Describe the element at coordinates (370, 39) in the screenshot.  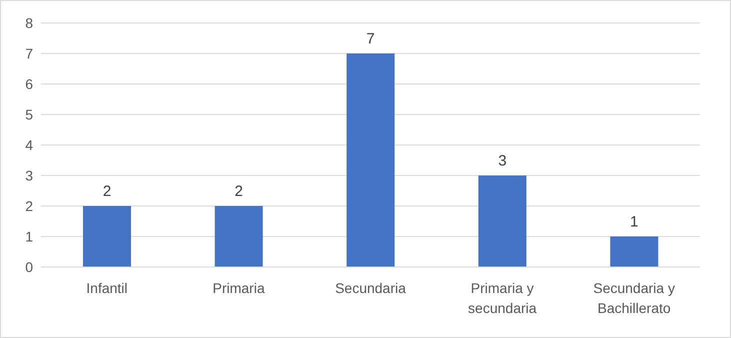
I see `data-label: 7` at that location.